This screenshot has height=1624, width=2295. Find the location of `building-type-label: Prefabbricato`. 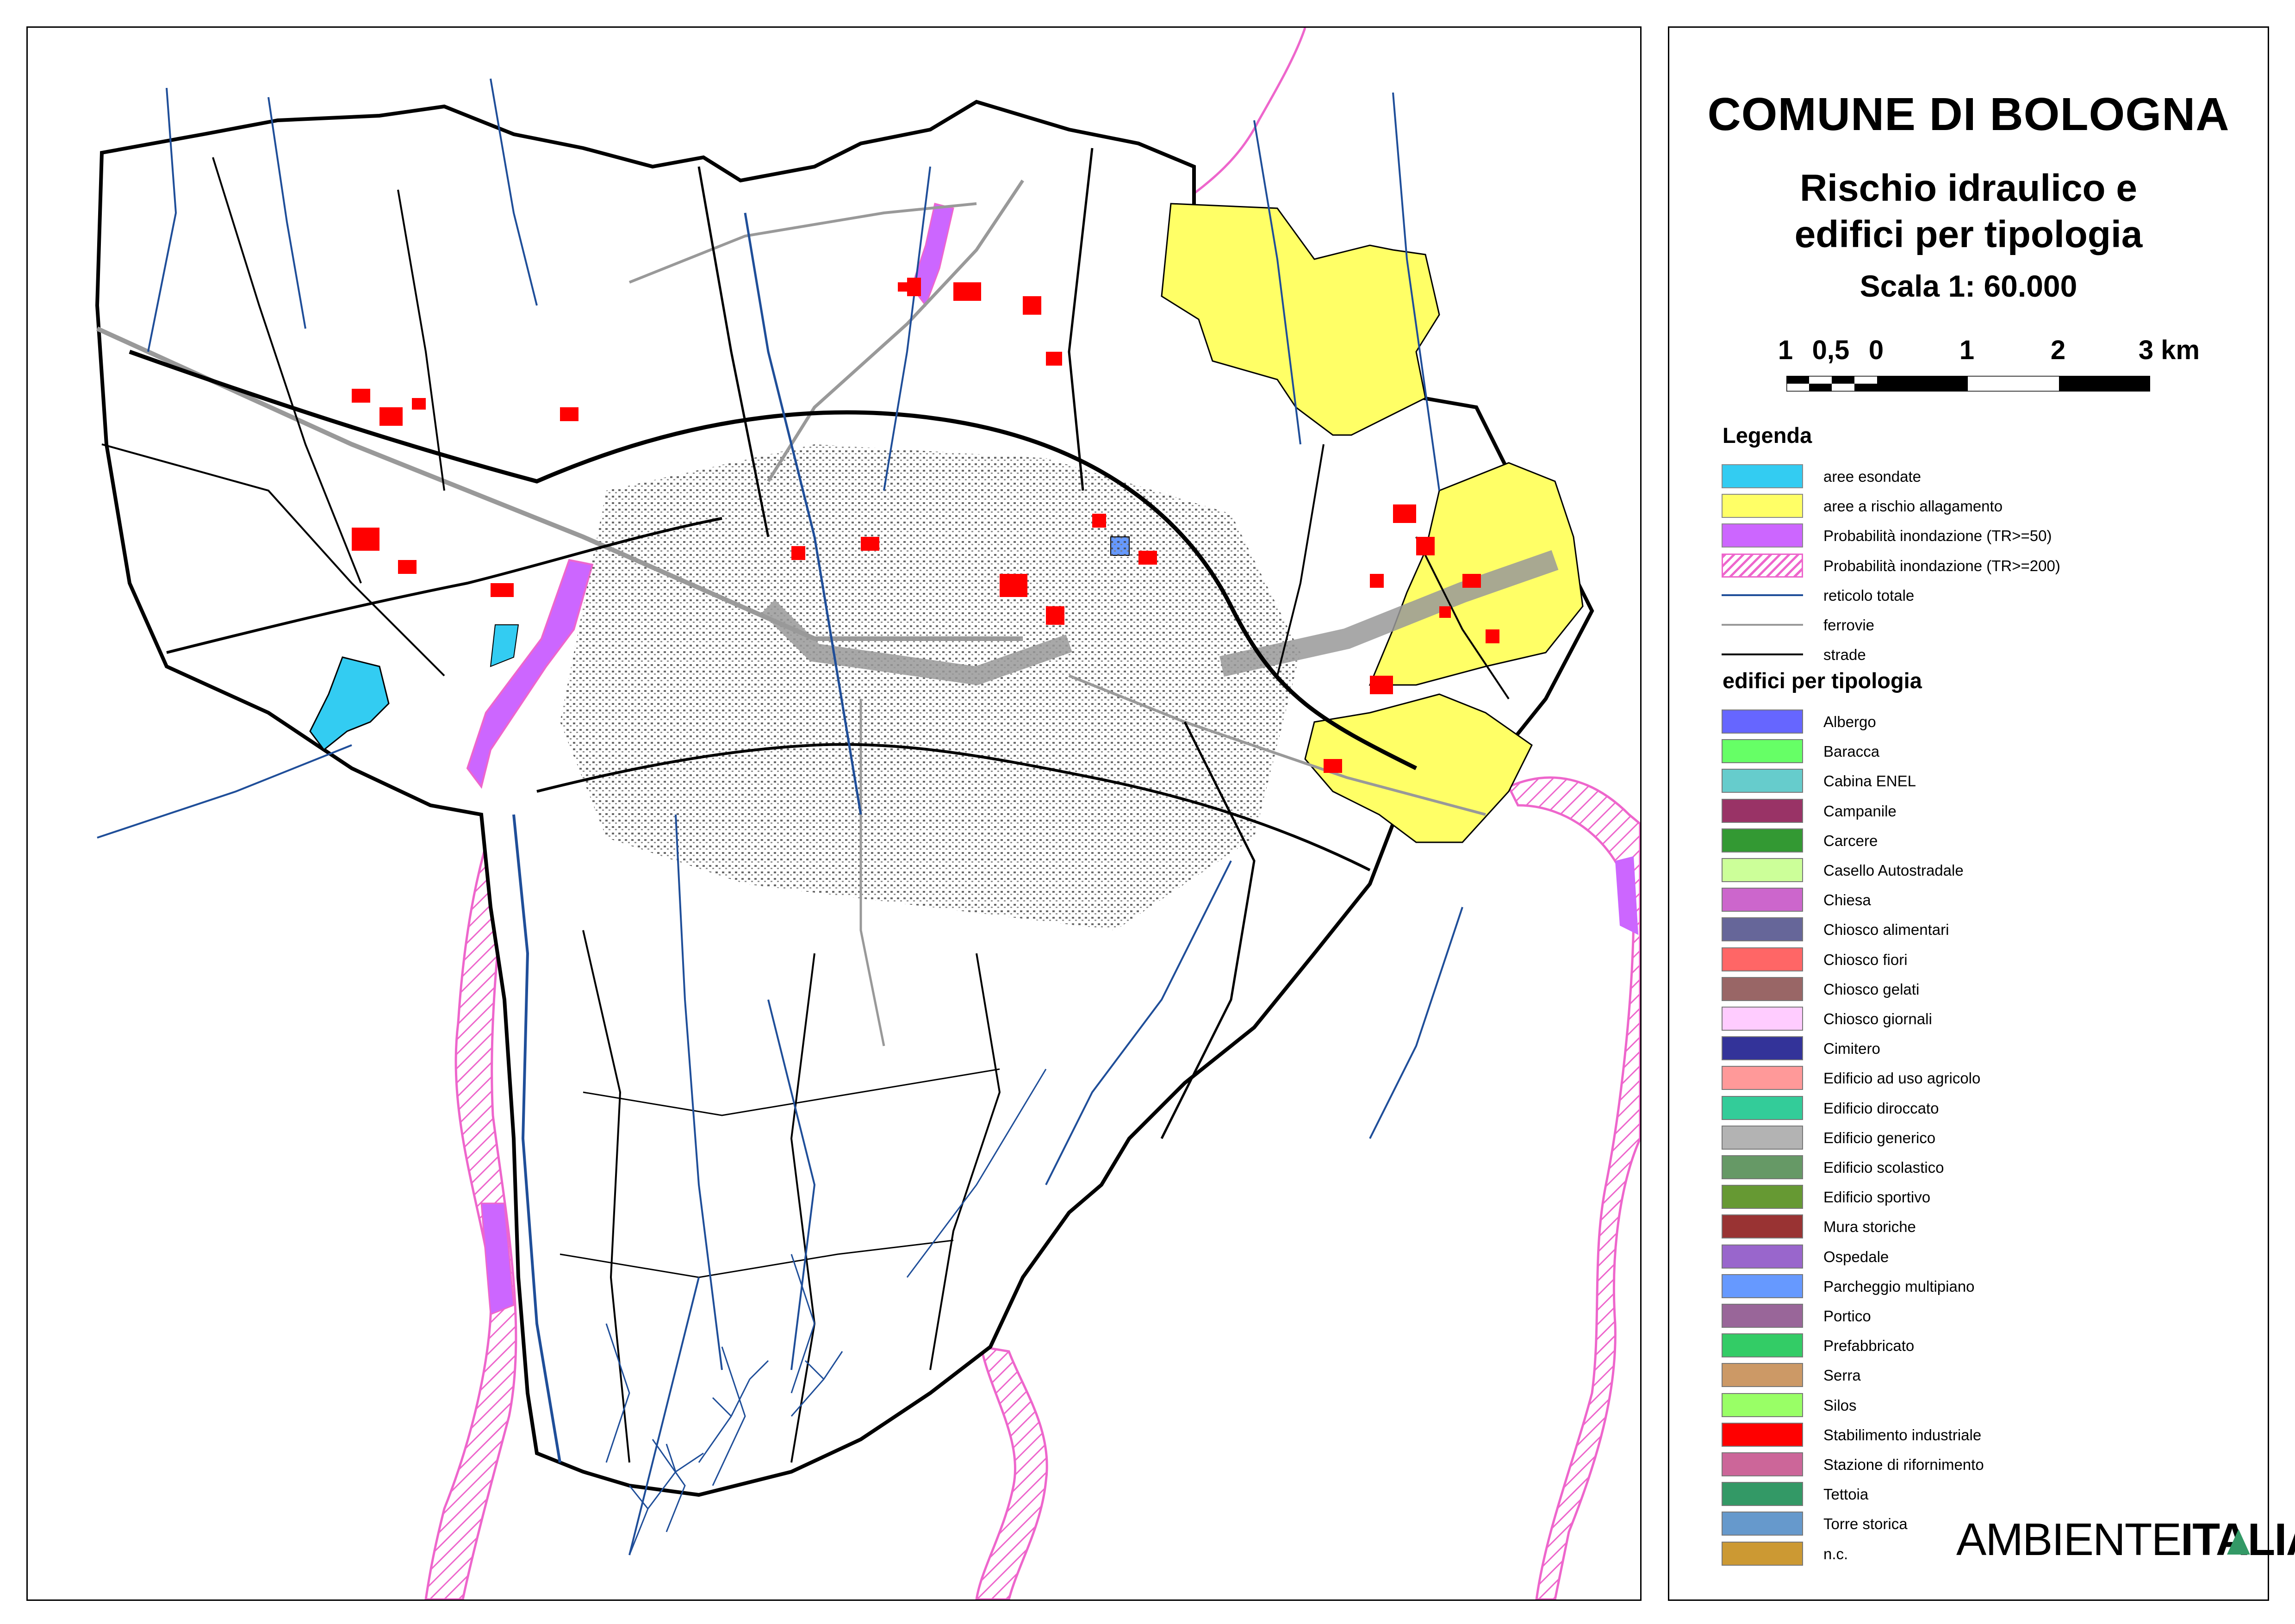

building-type-label: Prefabbricato is located at coordinates (1869, 1346).